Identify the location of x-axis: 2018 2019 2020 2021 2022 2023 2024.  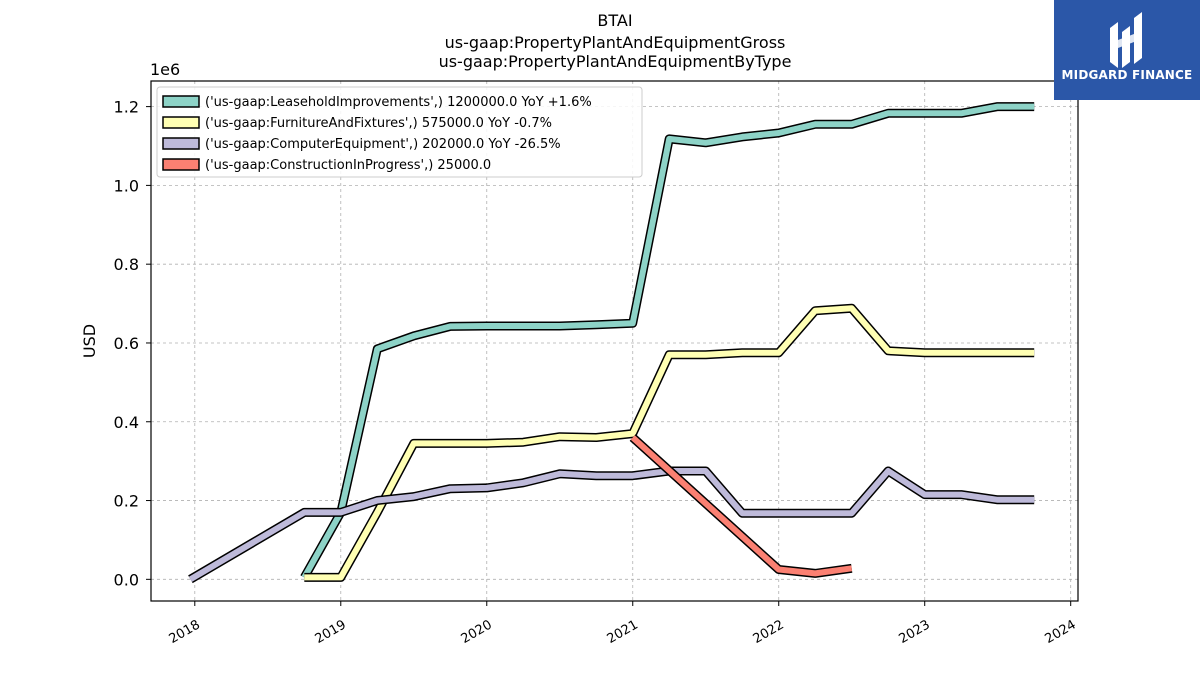
(623, 624).